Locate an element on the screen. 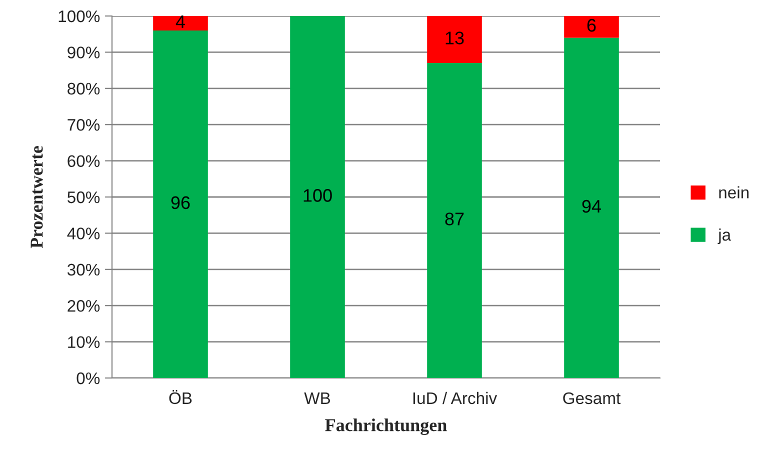  y-tick-label: 20% is located at coordinates (84, 306).